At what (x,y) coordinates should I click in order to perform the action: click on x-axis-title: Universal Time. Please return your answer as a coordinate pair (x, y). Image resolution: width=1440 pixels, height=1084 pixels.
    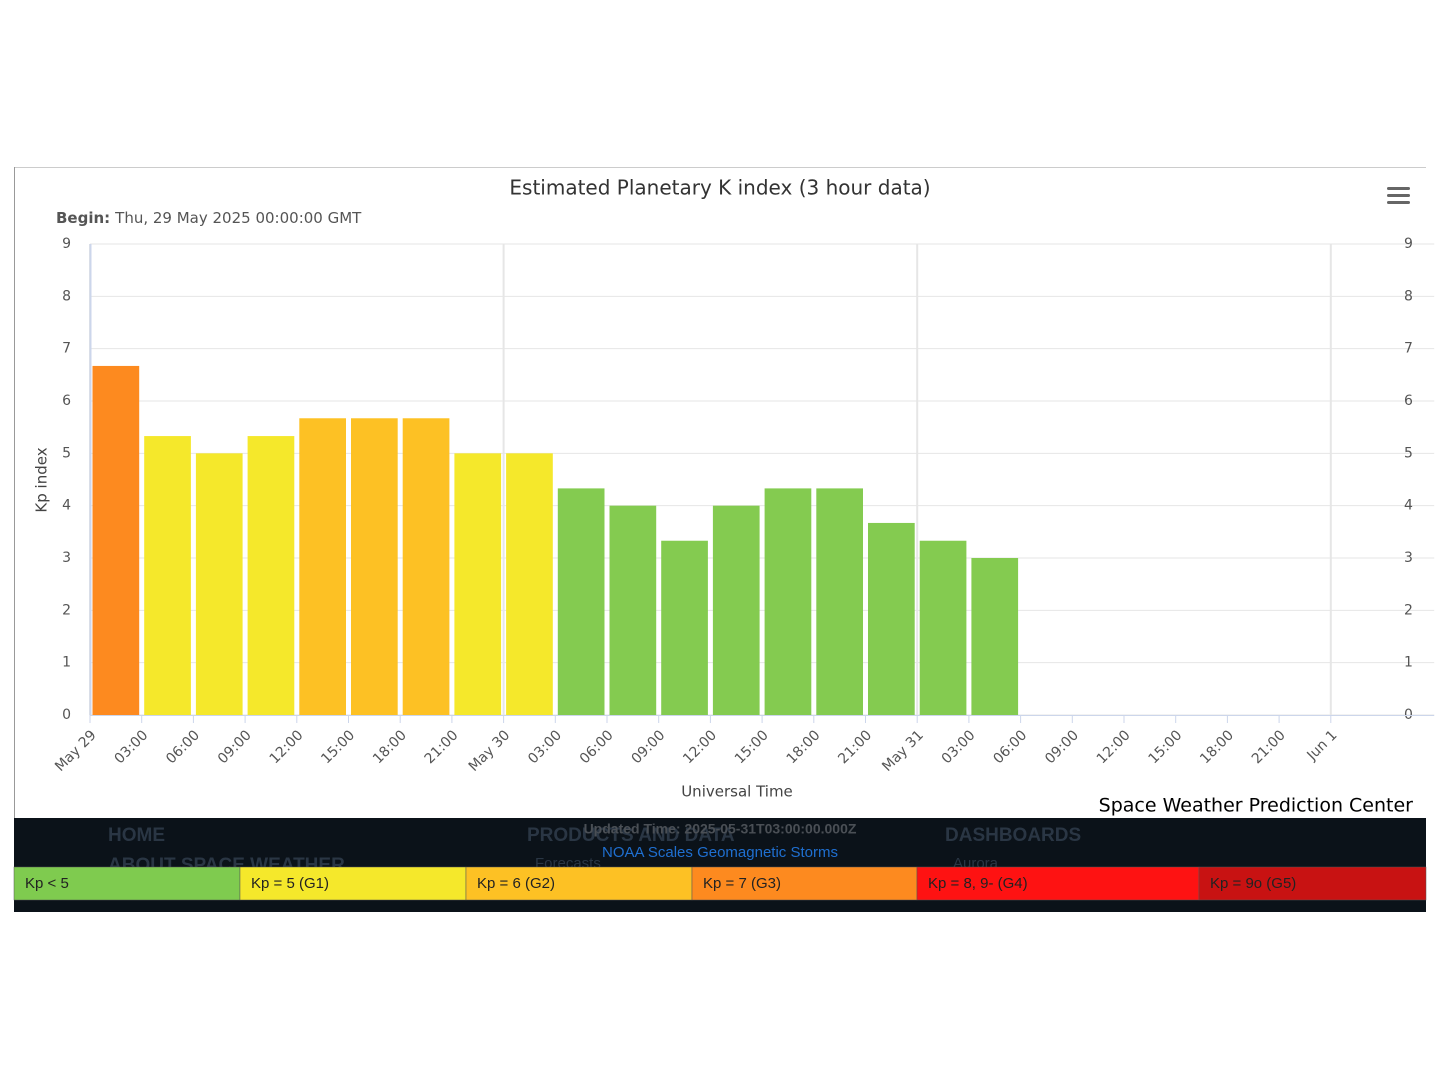
    Looking at the image, I should click on (737, 792).